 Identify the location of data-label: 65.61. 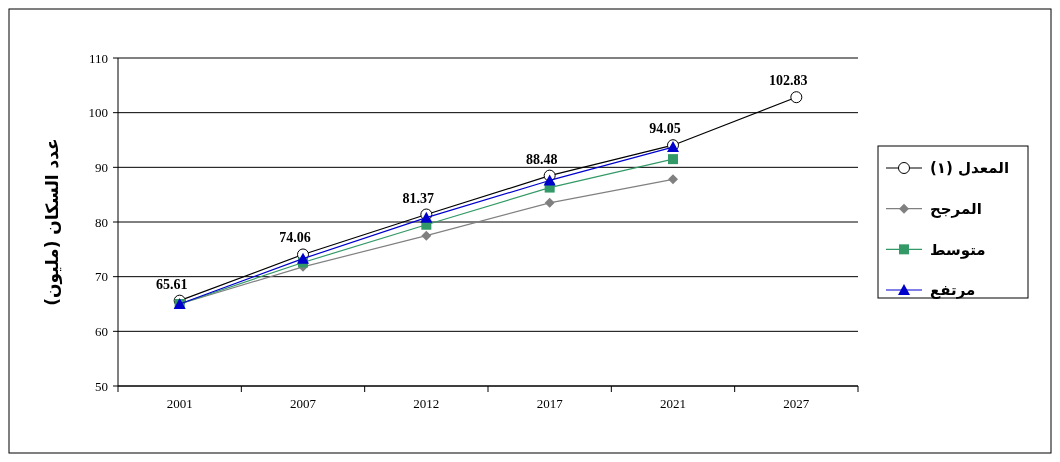
(171, 284).